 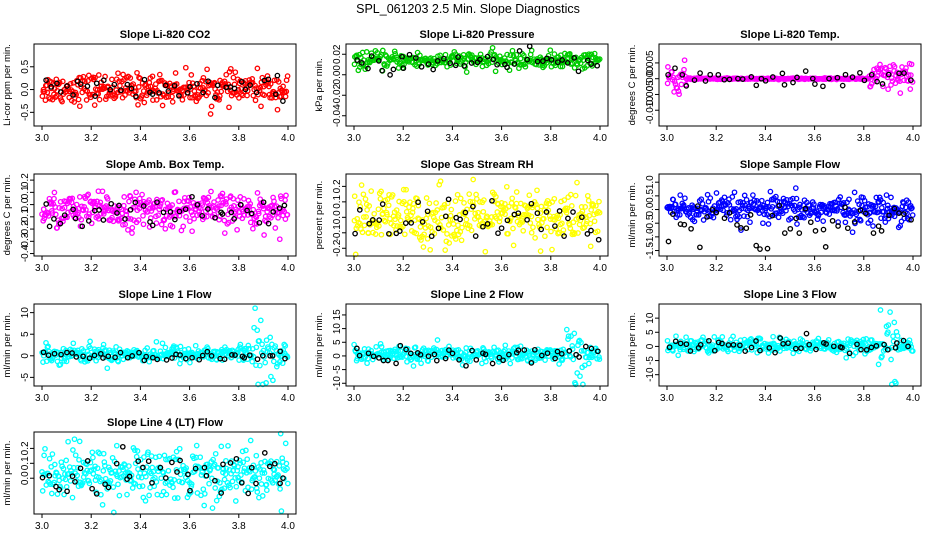 I want to click on y-tick-label: -1.0, so click(x=650, y=237).